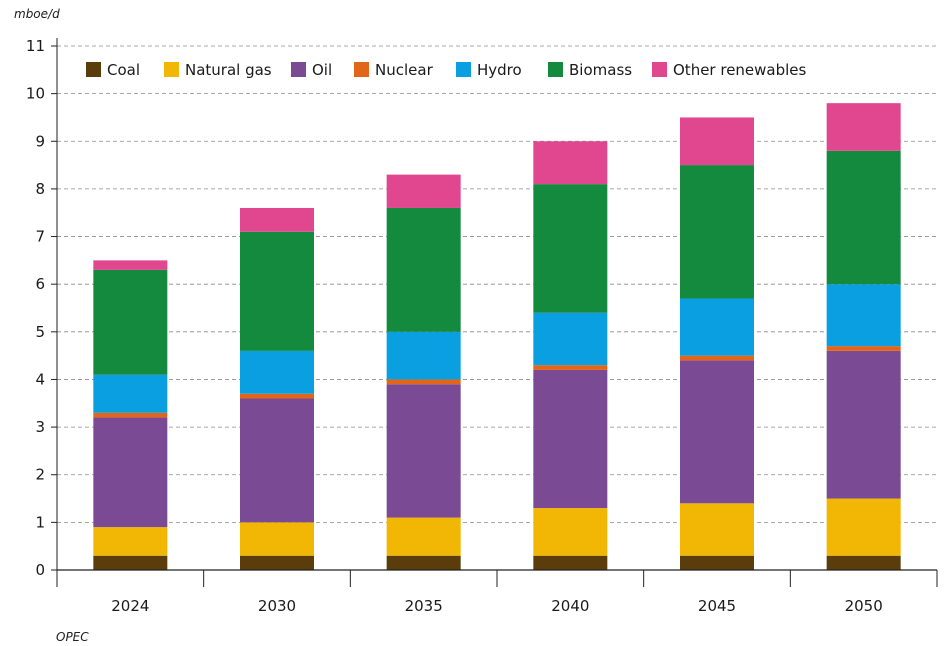 This screenshot has height=646, width=947. What do you see at coordinates (130, 606) in the screenshot?
I see `x-tick-label: 2024` at bounding box center [130, 606].